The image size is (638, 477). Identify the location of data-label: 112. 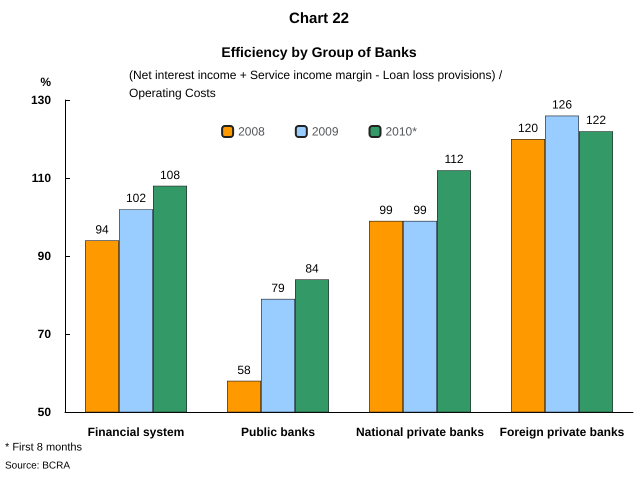
(454, 159).